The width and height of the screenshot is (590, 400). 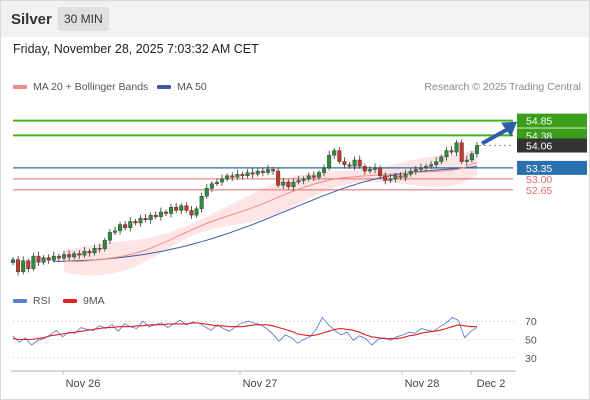 What do you see at coordinates (531, 322) in the screenshot?
I see `rsi-tick-label: 70` at bounding box center [531, 322].